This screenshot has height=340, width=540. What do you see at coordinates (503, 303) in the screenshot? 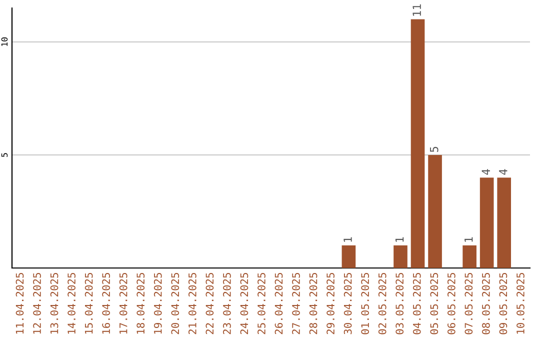
I see `x-tick-label: 09.05.2025` at bounding box center [503, 303].